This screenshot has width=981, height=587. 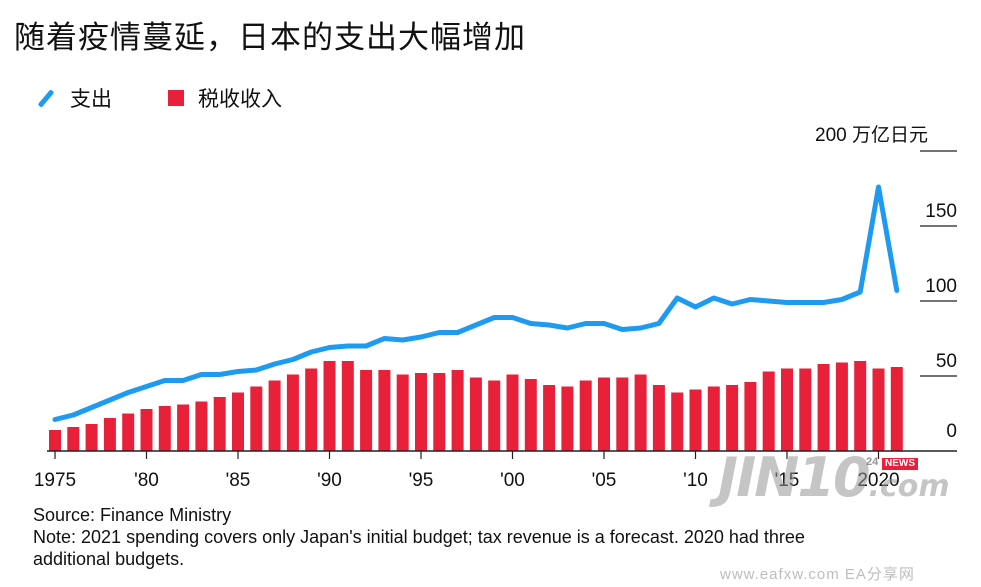 I want to click on bar-2013, so click(x=750, y=416).